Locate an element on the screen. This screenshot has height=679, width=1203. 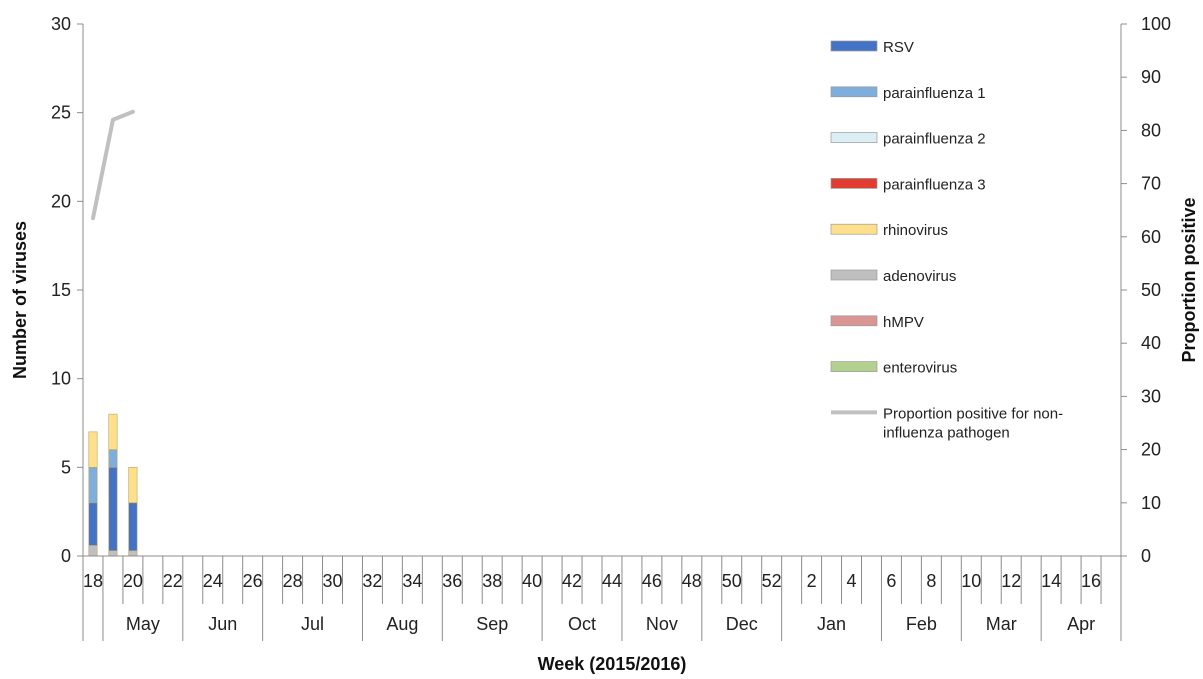
y-tick-label: 15 is located at coordinates (61, 290).